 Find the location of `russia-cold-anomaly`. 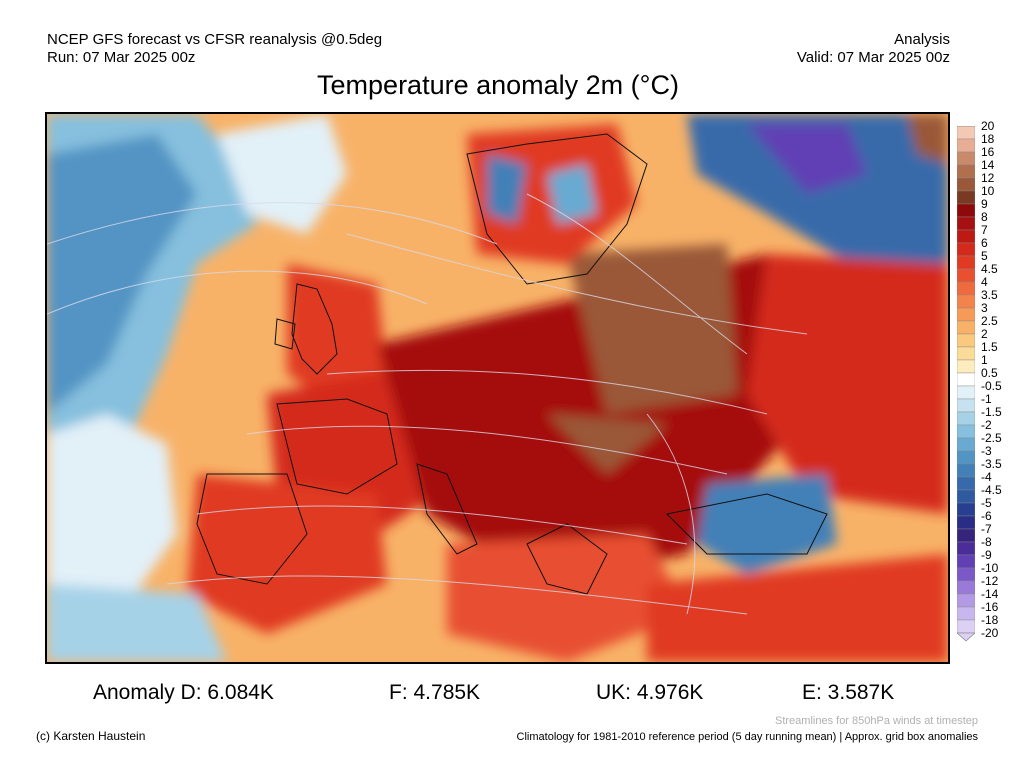

russia-cold-anomaly is located at coordinates (817, 194).